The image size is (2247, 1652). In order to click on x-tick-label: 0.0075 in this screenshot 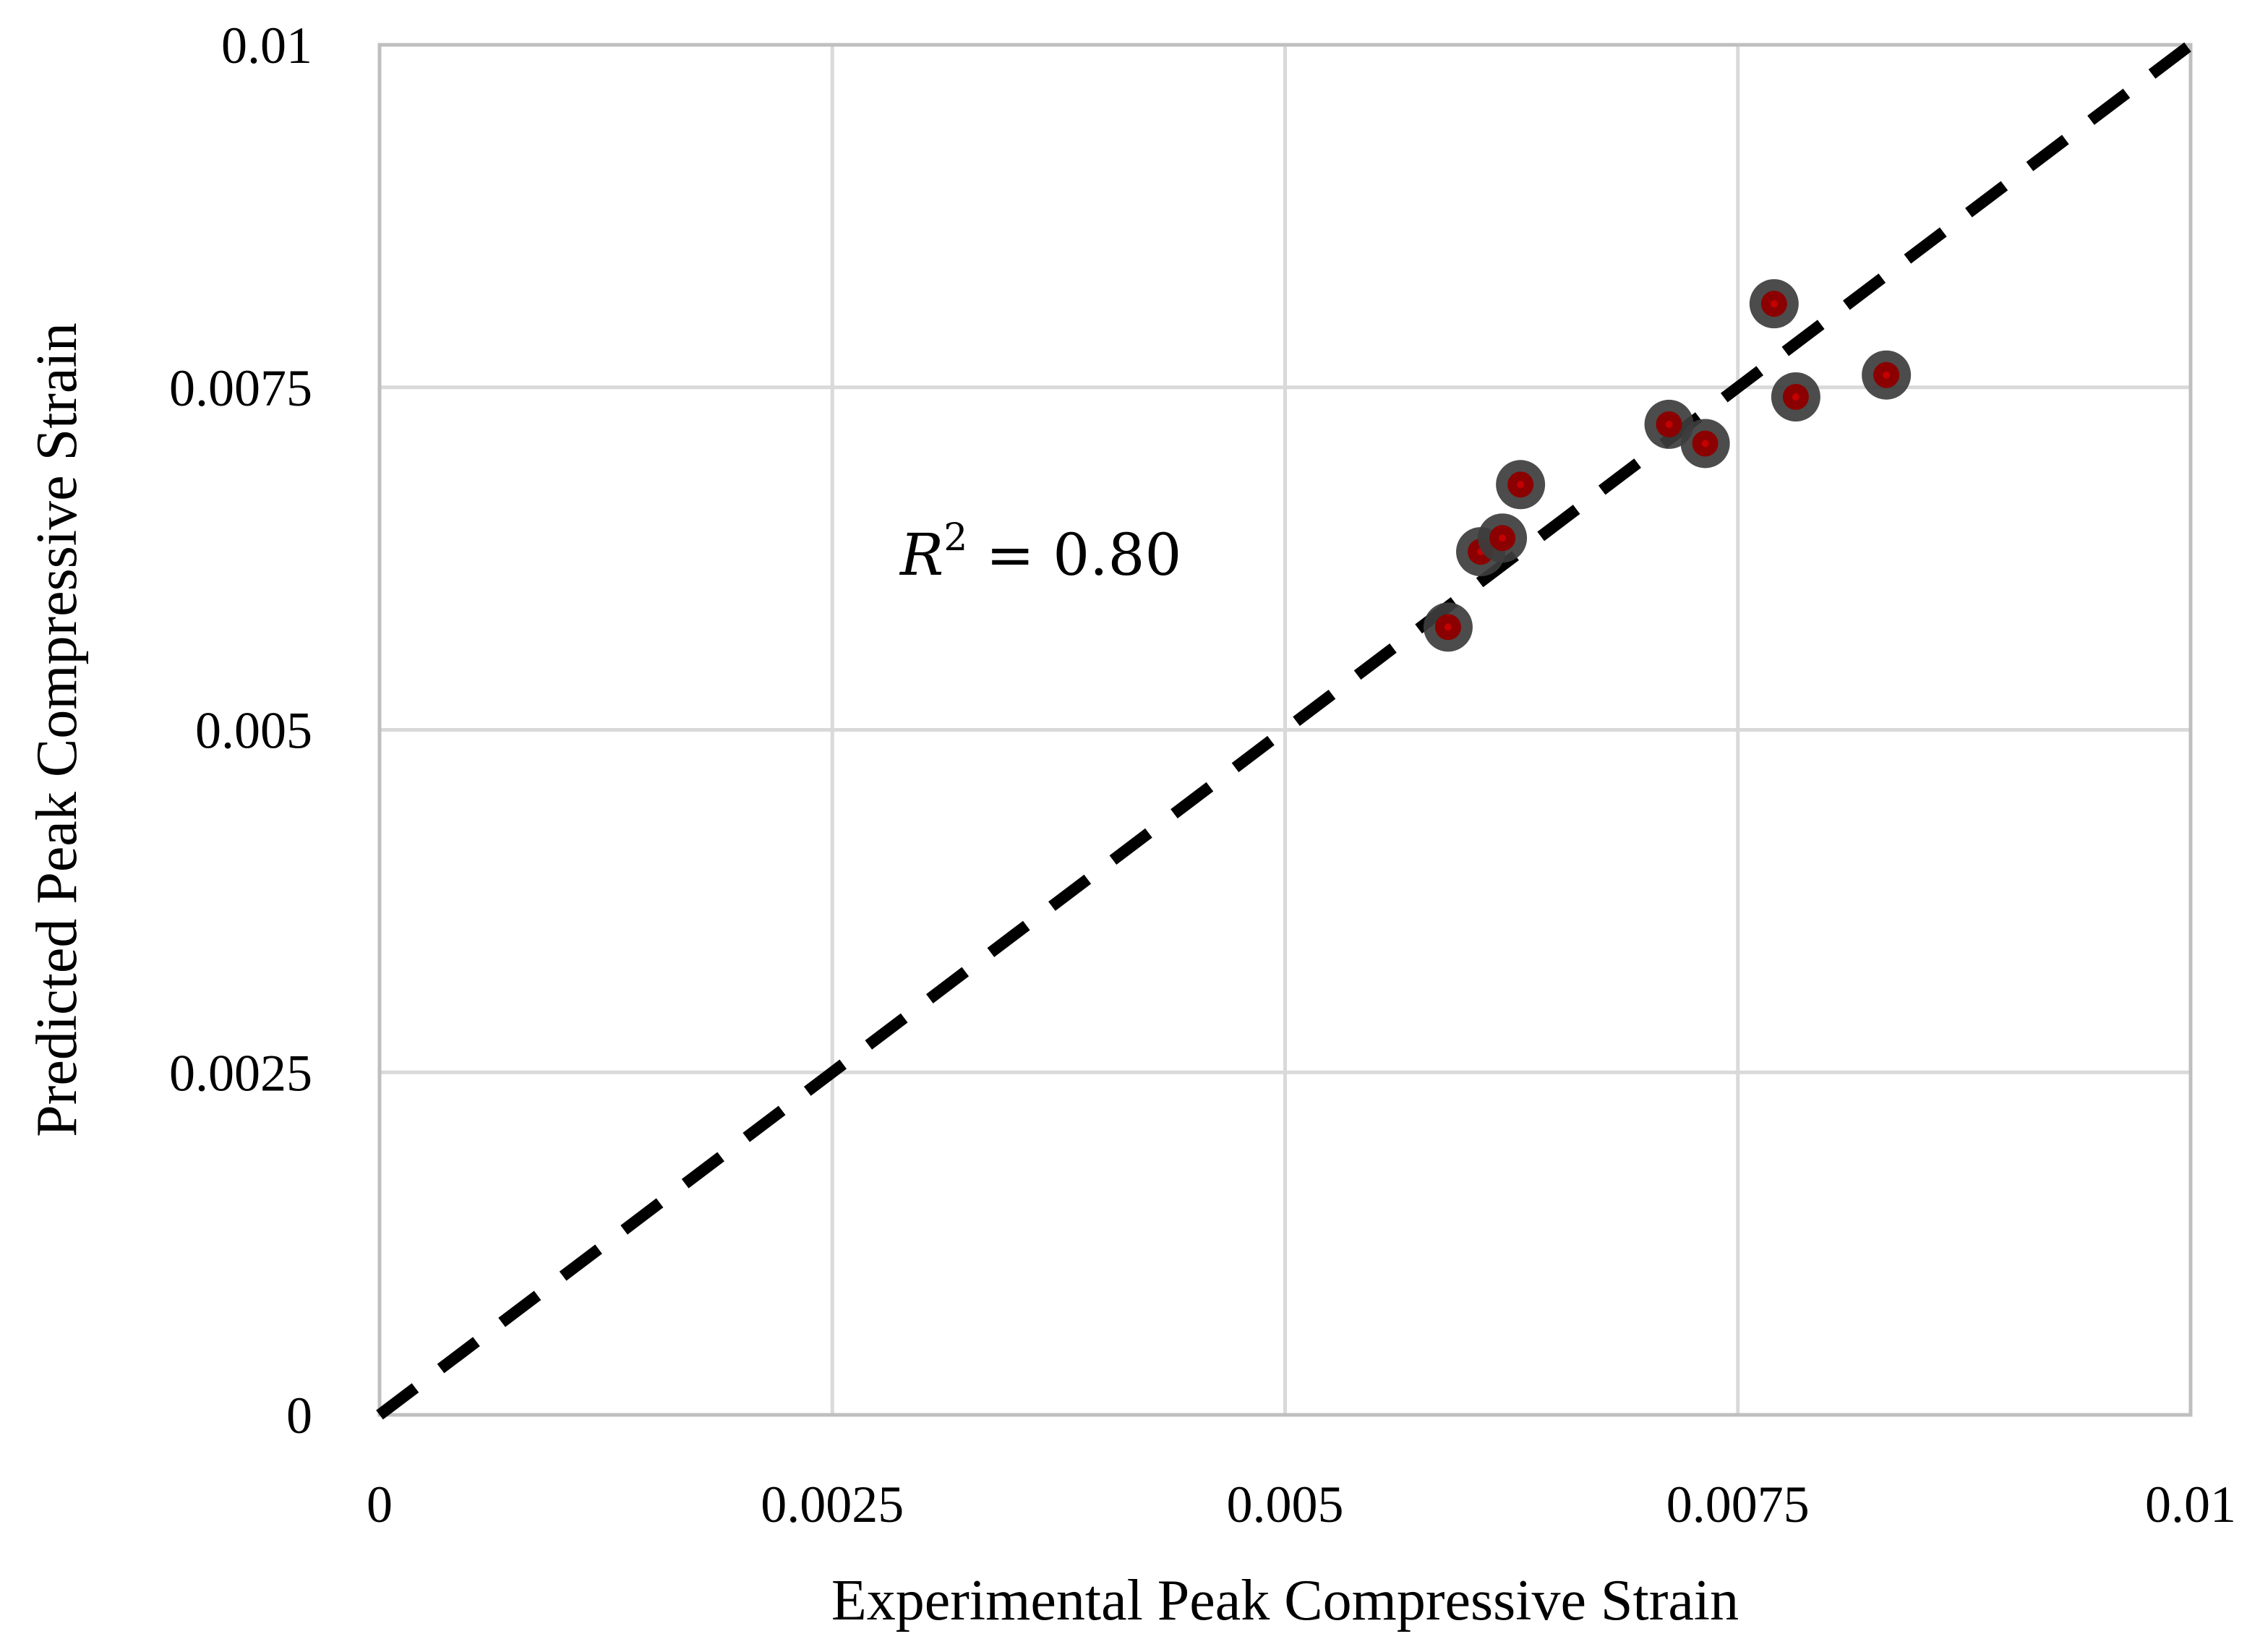, I will do `click(1738, 1505)`.